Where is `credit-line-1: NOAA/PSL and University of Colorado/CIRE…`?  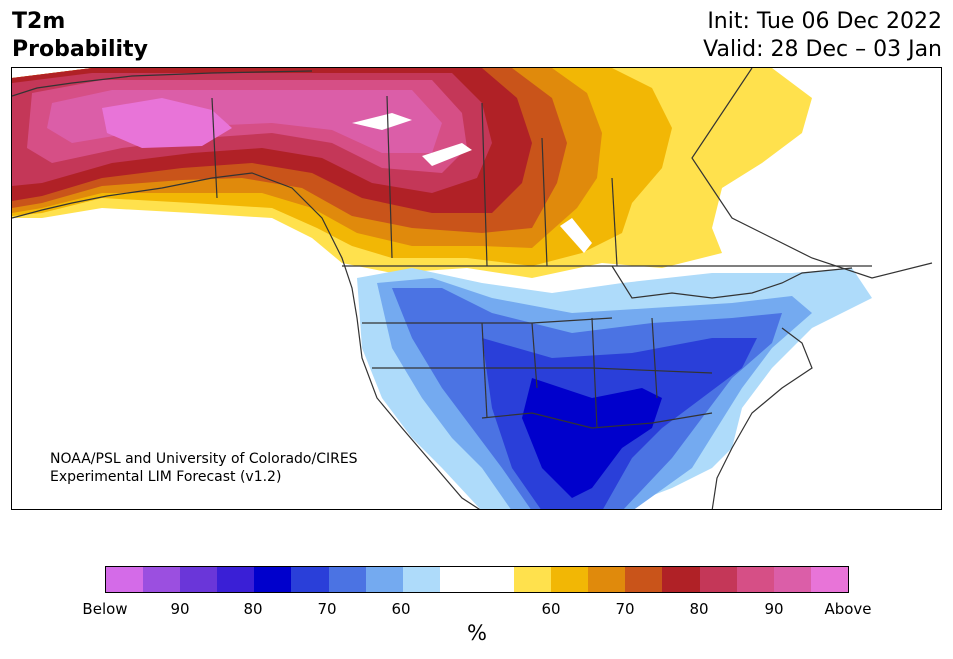
credit-line-1: NOAA/PSL and University of Colorado/CIRE… is located at coordinates (204, 459).